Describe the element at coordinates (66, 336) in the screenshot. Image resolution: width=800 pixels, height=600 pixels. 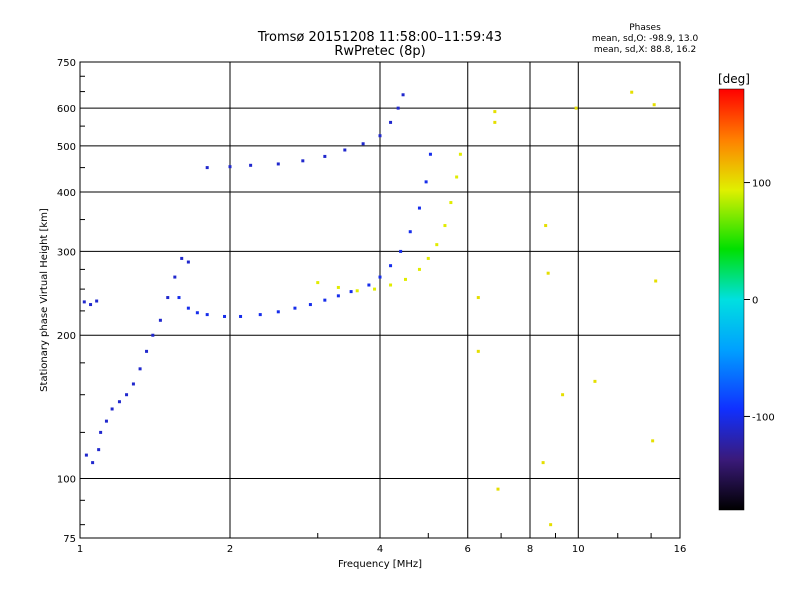
I see `y-tick-label: 200` at that location.